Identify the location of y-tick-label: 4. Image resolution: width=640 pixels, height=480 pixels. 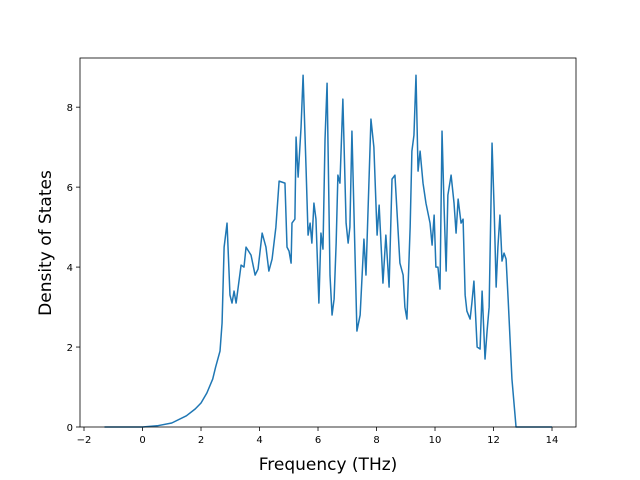
(70, 268).